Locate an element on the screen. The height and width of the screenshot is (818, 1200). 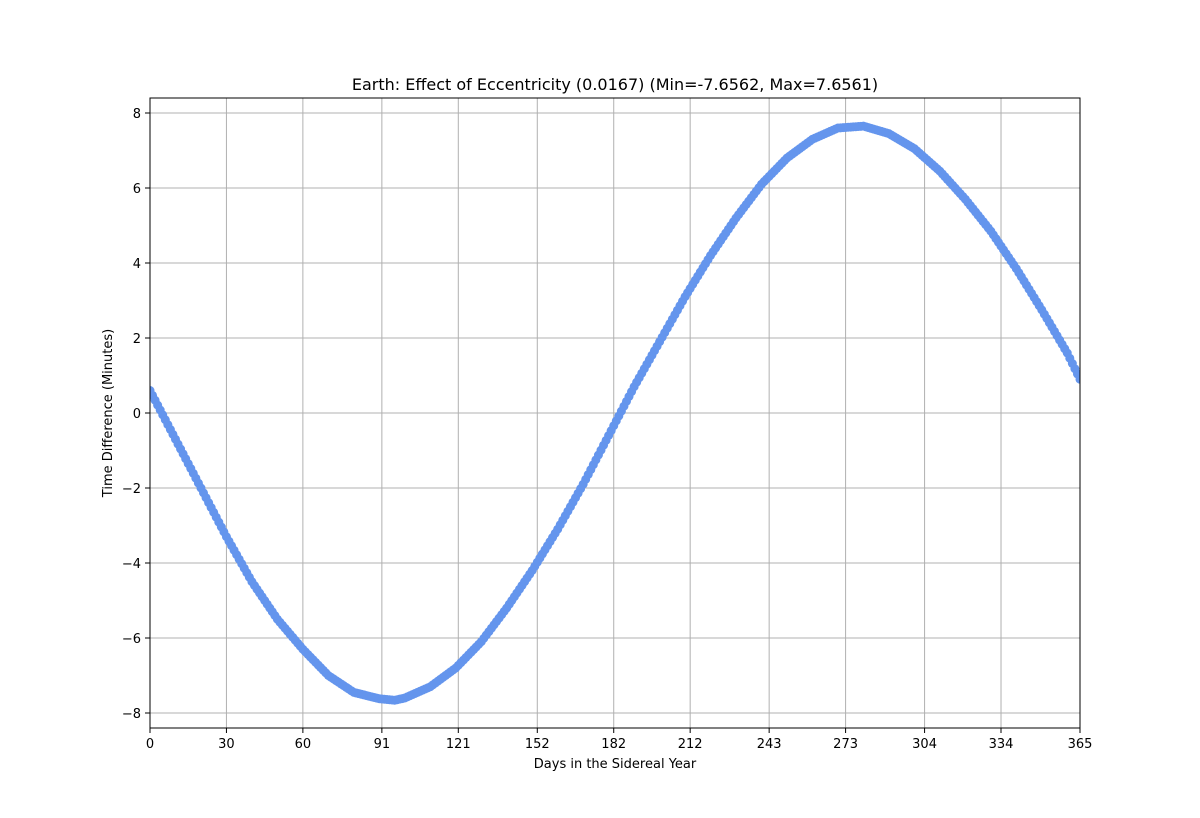
x-tick-label: 182 is located at coordinates (613, 744).